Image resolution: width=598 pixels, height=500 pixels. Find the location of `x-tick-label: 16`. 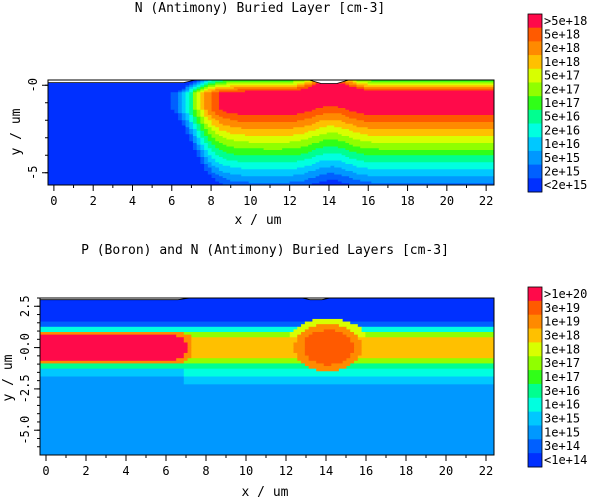

x-tick-label: 16 is located at coordinates (366, 471).